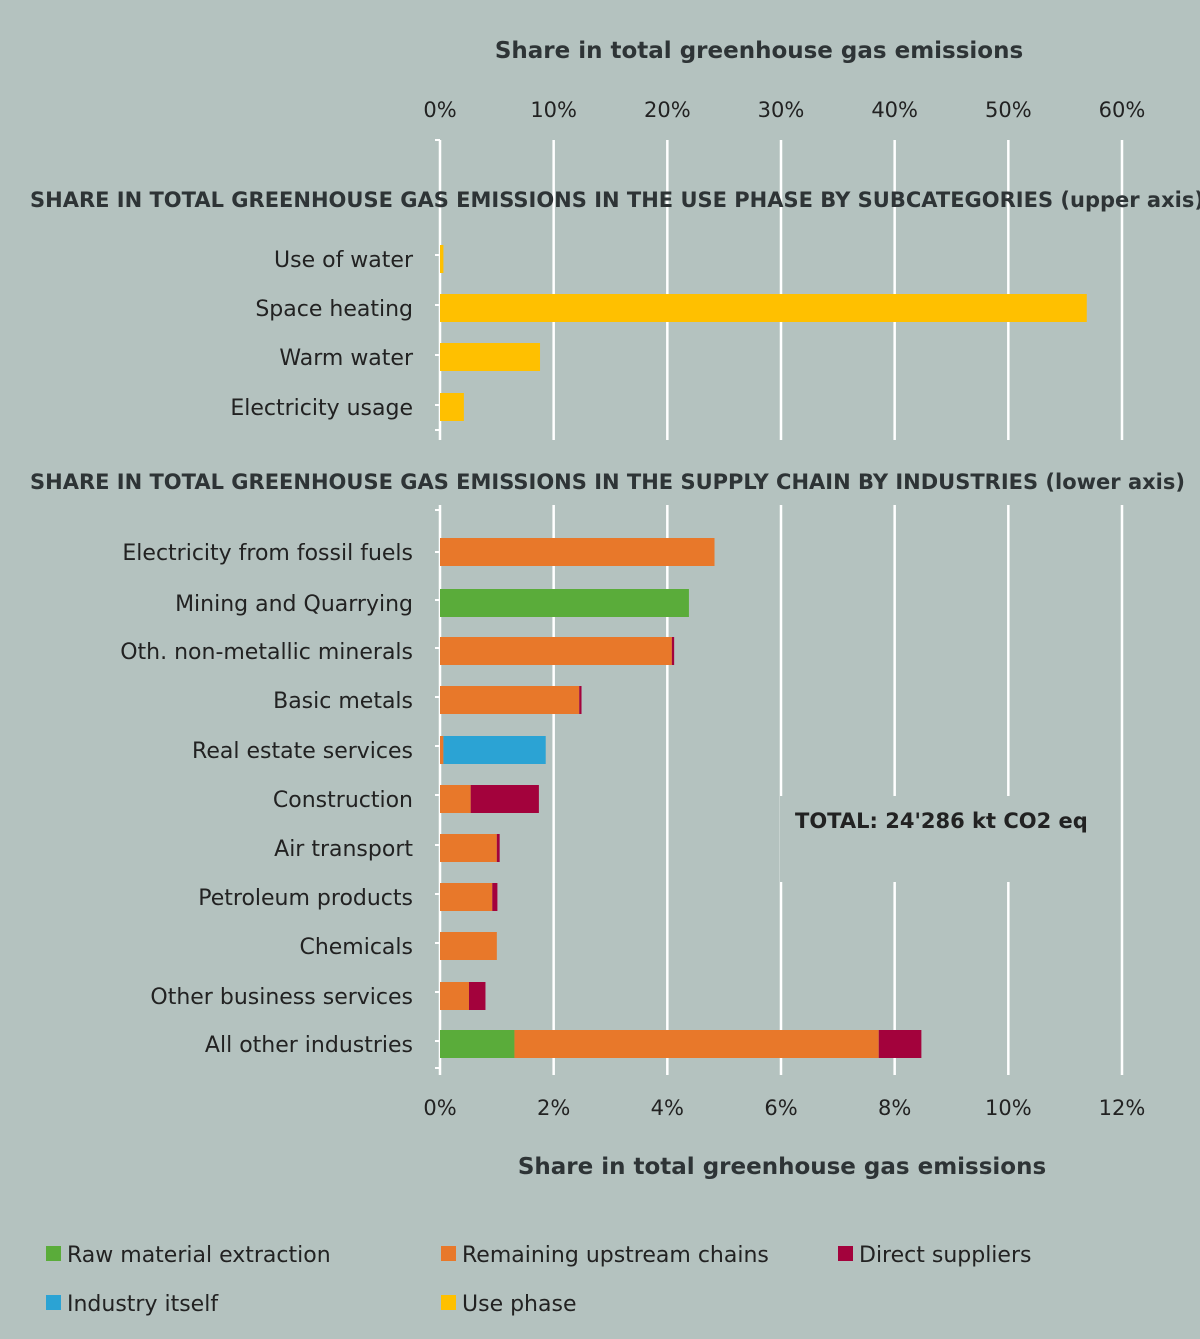 The height and width of the screenshot is (1339, 1200). I want to click on upper-axis-ticks: 0% 10% 20% 30% 40% 50% 60%, so click(784, 110).